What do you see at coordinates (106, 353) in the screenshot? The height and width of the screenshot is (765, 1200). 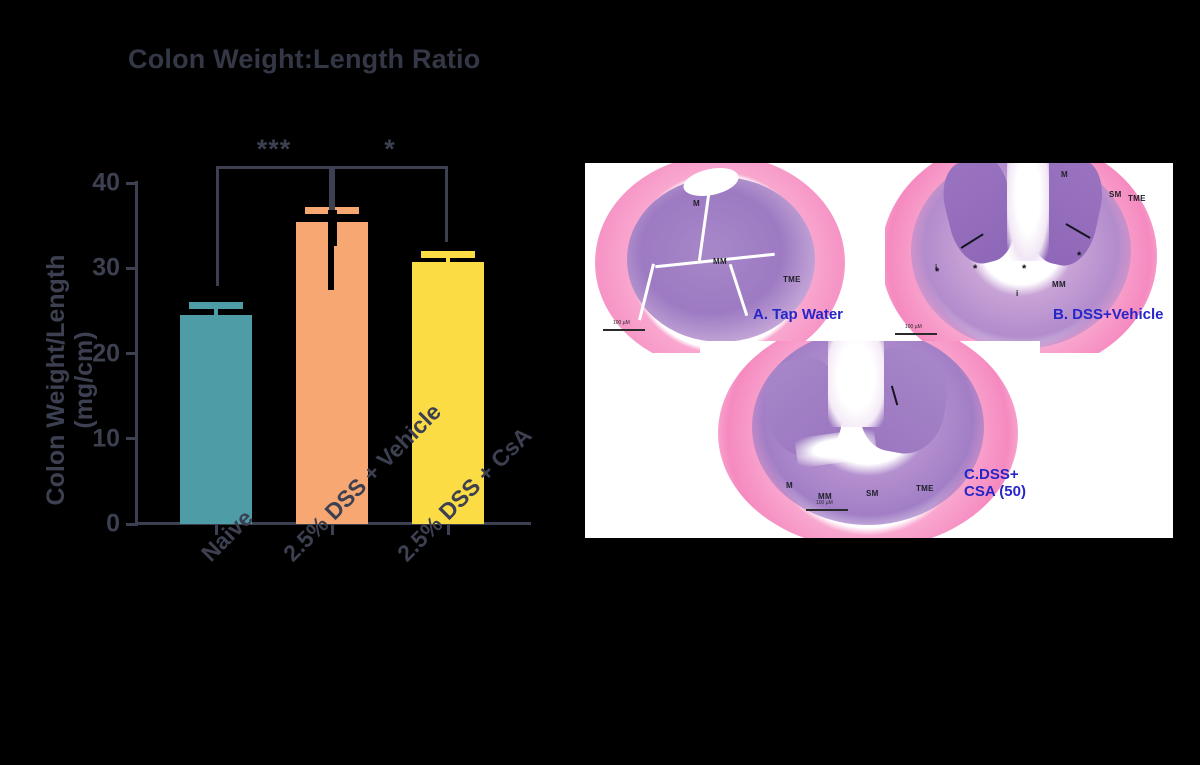 I see `y-tick-label: 20` at bounding box center [106, 353].